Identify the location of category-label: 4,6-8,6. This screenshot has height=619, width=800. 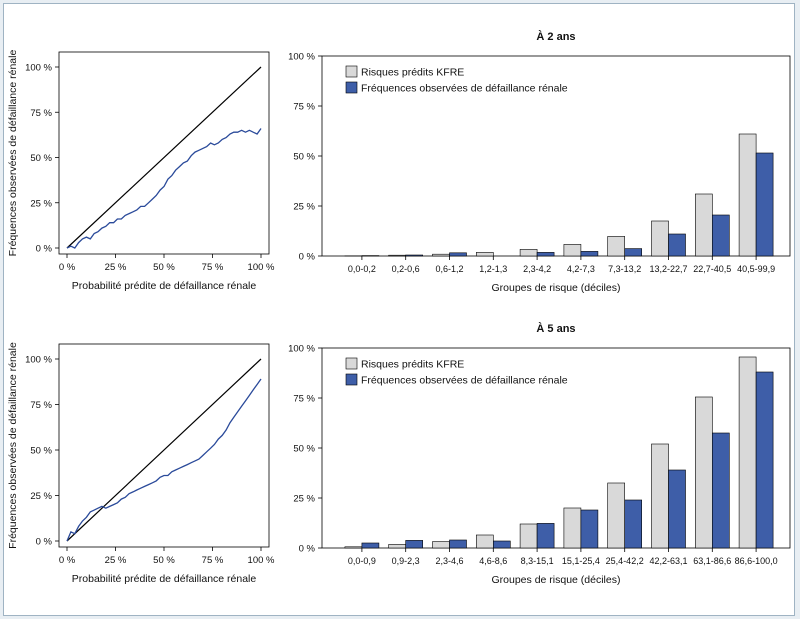
(493, 561).